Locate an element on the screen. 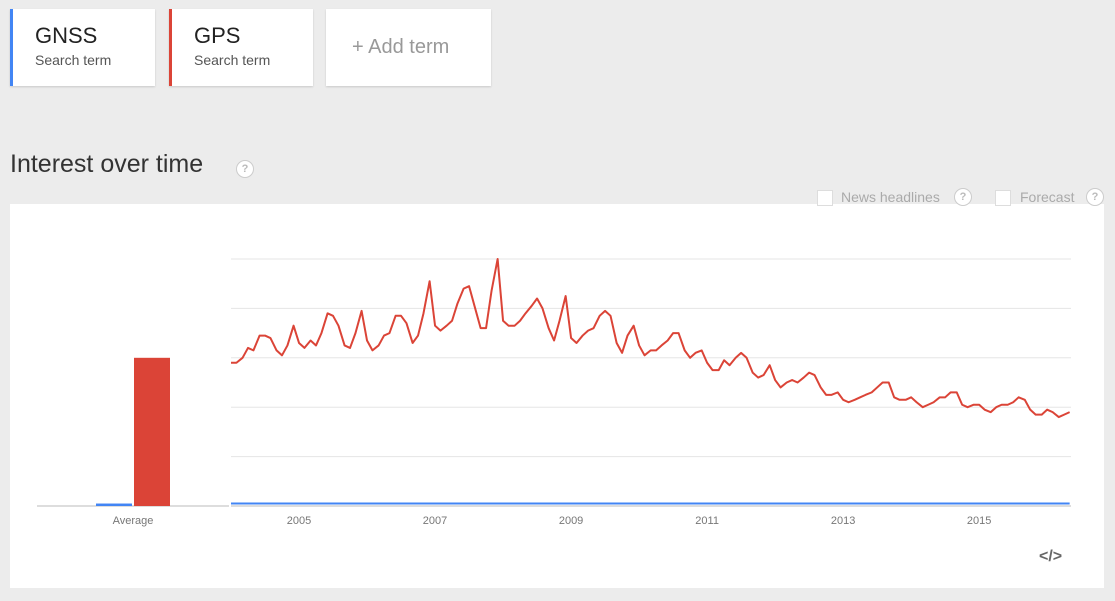 Image resolution: width=1115 pixels, height=601 pixels. average-label: Average is located at coordinates (133, 521).